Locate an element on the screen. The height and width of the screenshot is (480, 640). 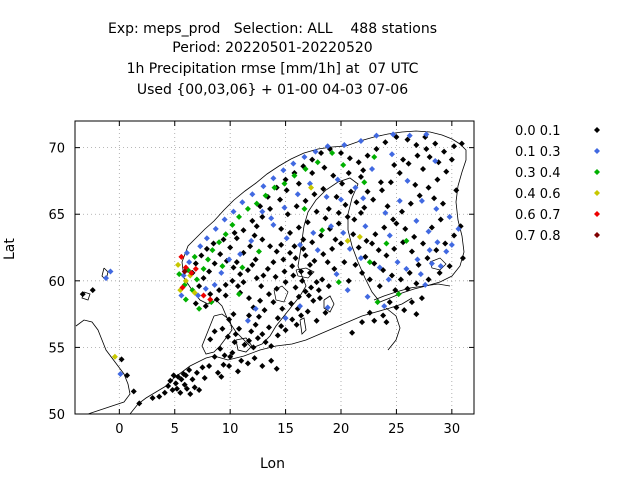
chart-title-line-4: Used {00,03,06} + 01-00 04-03 07-06 is located at coordinates (272, 90).